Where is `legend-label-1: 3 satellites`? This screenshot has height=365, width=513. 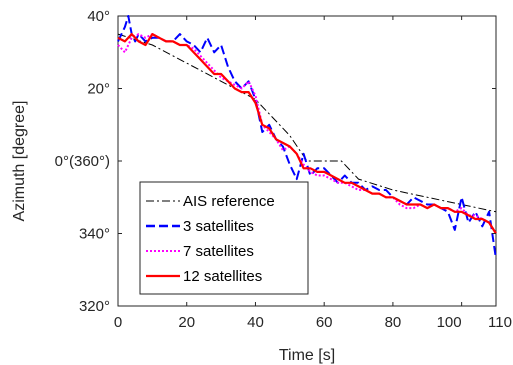
legend-label-1: 3 satellites is located at coordinates (218, 226).